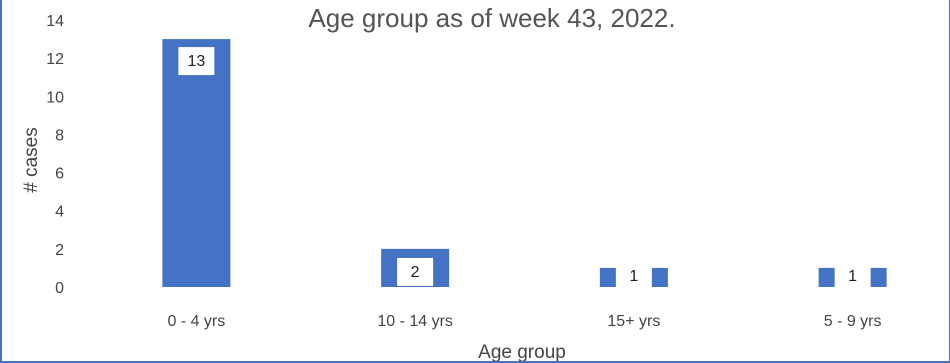 The image size is (950, 363). What do you see at coordinates (524, 321) in the screenshot?
I see `x-axis-ticks: 0 - 4 yrs 10 - 14 yrs 15+ yrs 5 - 9 yrs` at bounding box center [524, 321].